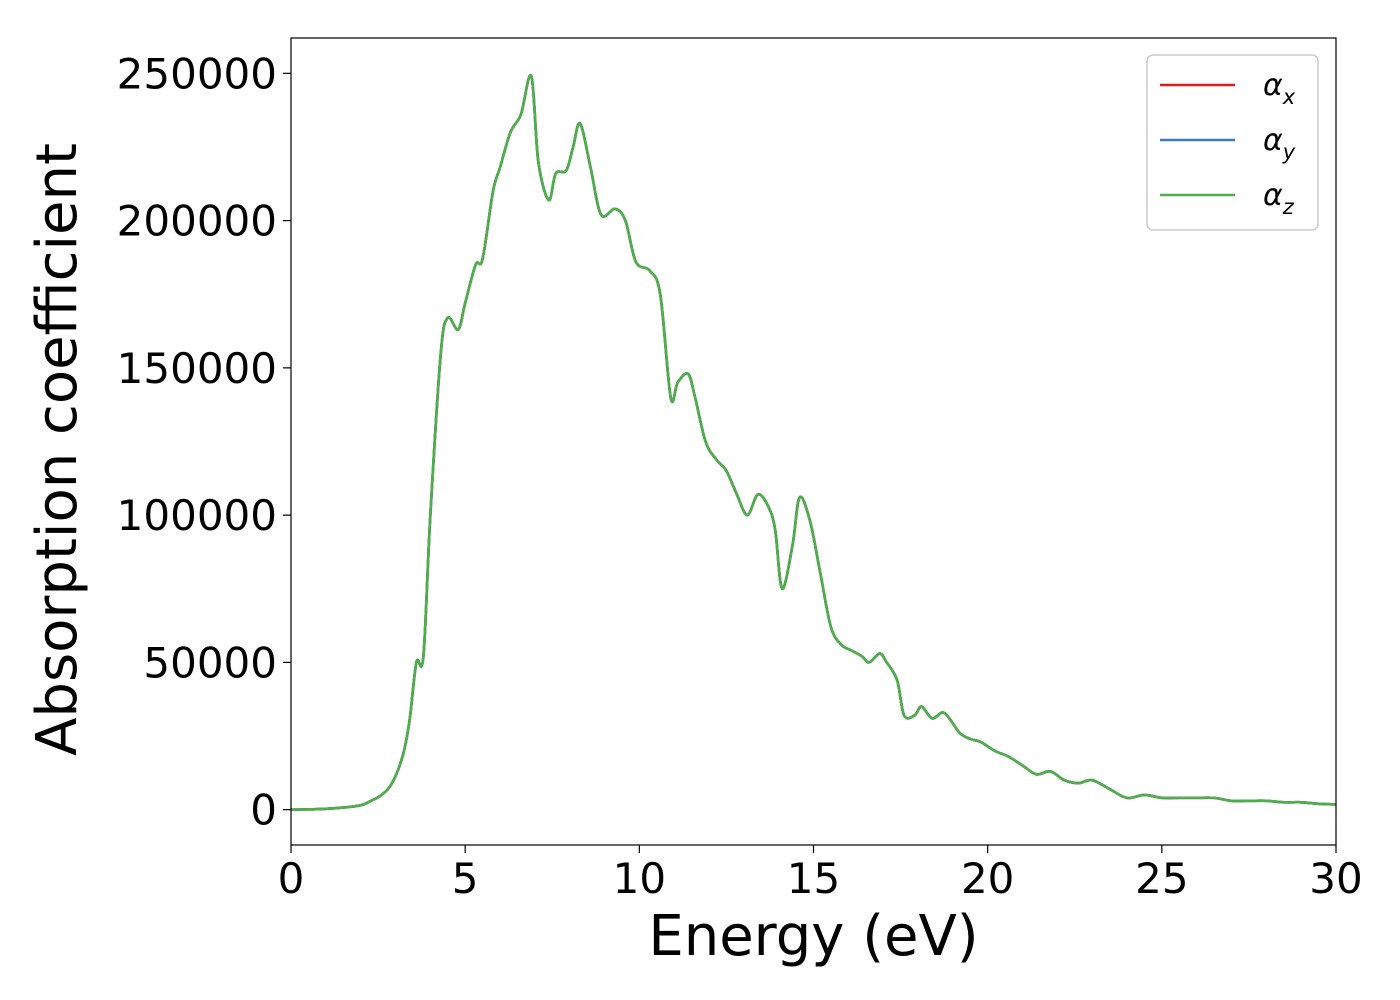  I want to click on legend-label: αx, so click(1279, 88).